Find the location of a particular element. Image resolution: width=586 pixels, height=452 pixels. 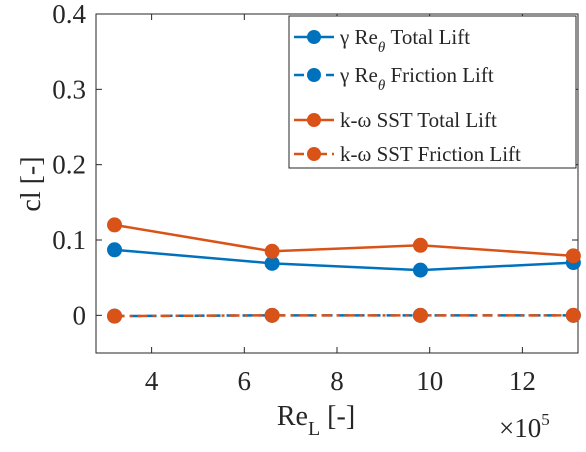

x-tick-label: 4 is located at coordinates (152, 381).